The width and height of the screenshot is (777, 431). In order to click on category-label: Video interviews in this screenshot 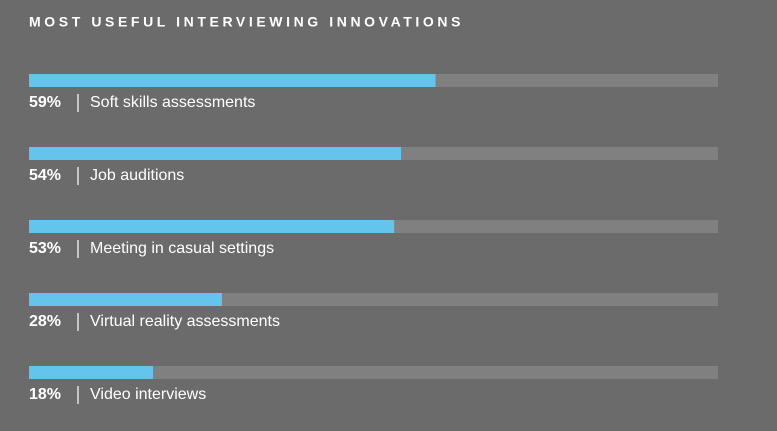, I will do `click(148, 394)`.